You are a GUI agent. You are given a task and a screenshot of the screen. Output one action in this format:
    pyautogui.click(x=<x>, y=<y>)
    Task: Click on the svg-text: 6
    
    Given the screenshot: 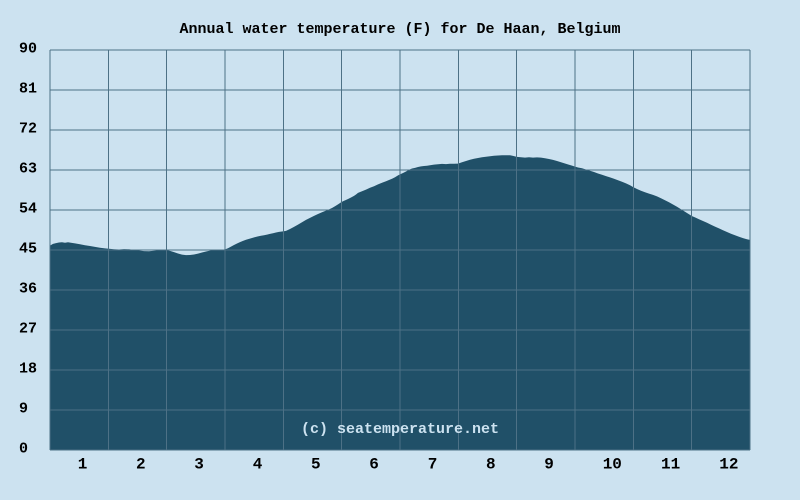 What is the action you would take?
    pyautogui.click(x=374, y=464)
    